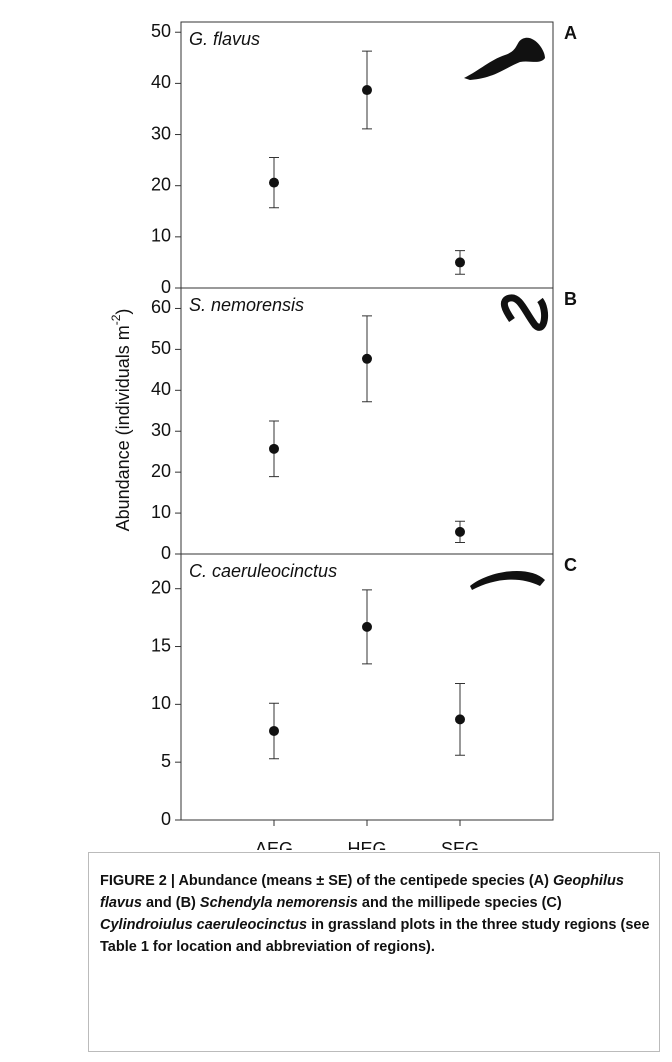 The width and height of the screenshot is (672, 1062). I want to click on panel-label: C, so click(570, 565).